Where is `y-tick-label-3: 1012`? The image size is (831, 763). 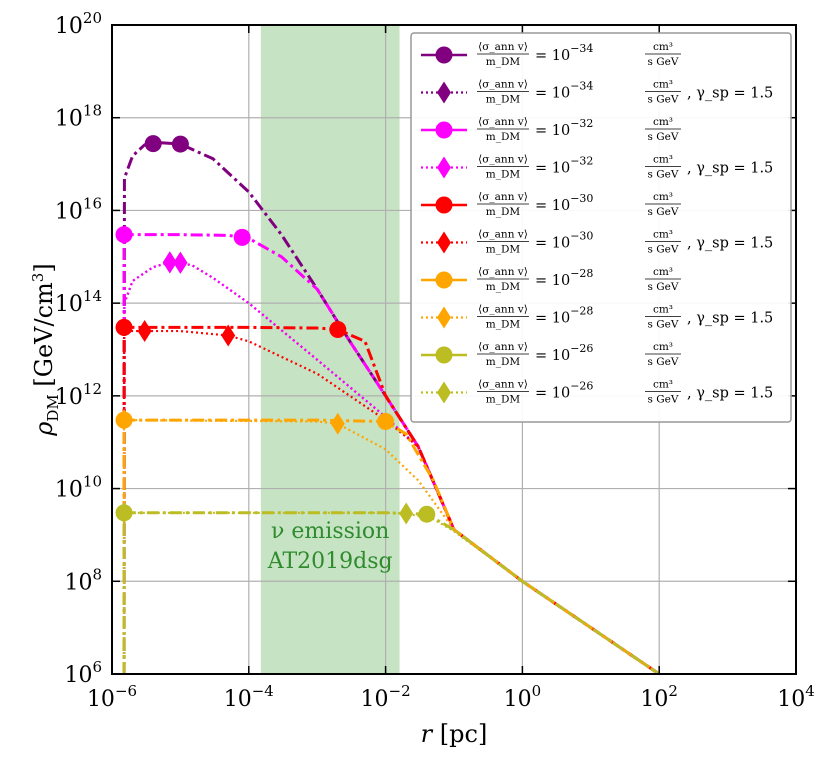 y-tick-label-3: 1012 is located at coordinates (78, 395).